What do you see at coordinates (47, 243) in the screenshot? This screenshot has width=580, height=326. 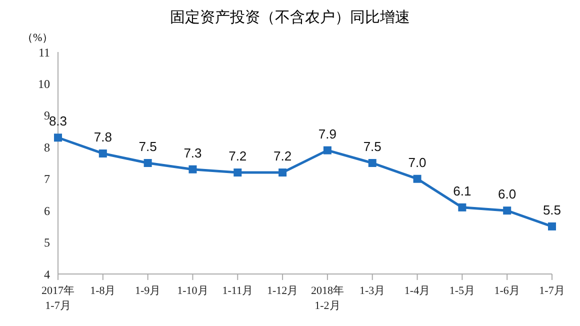 I see `y-tick-label: 5` at bounding box center [47, 243].